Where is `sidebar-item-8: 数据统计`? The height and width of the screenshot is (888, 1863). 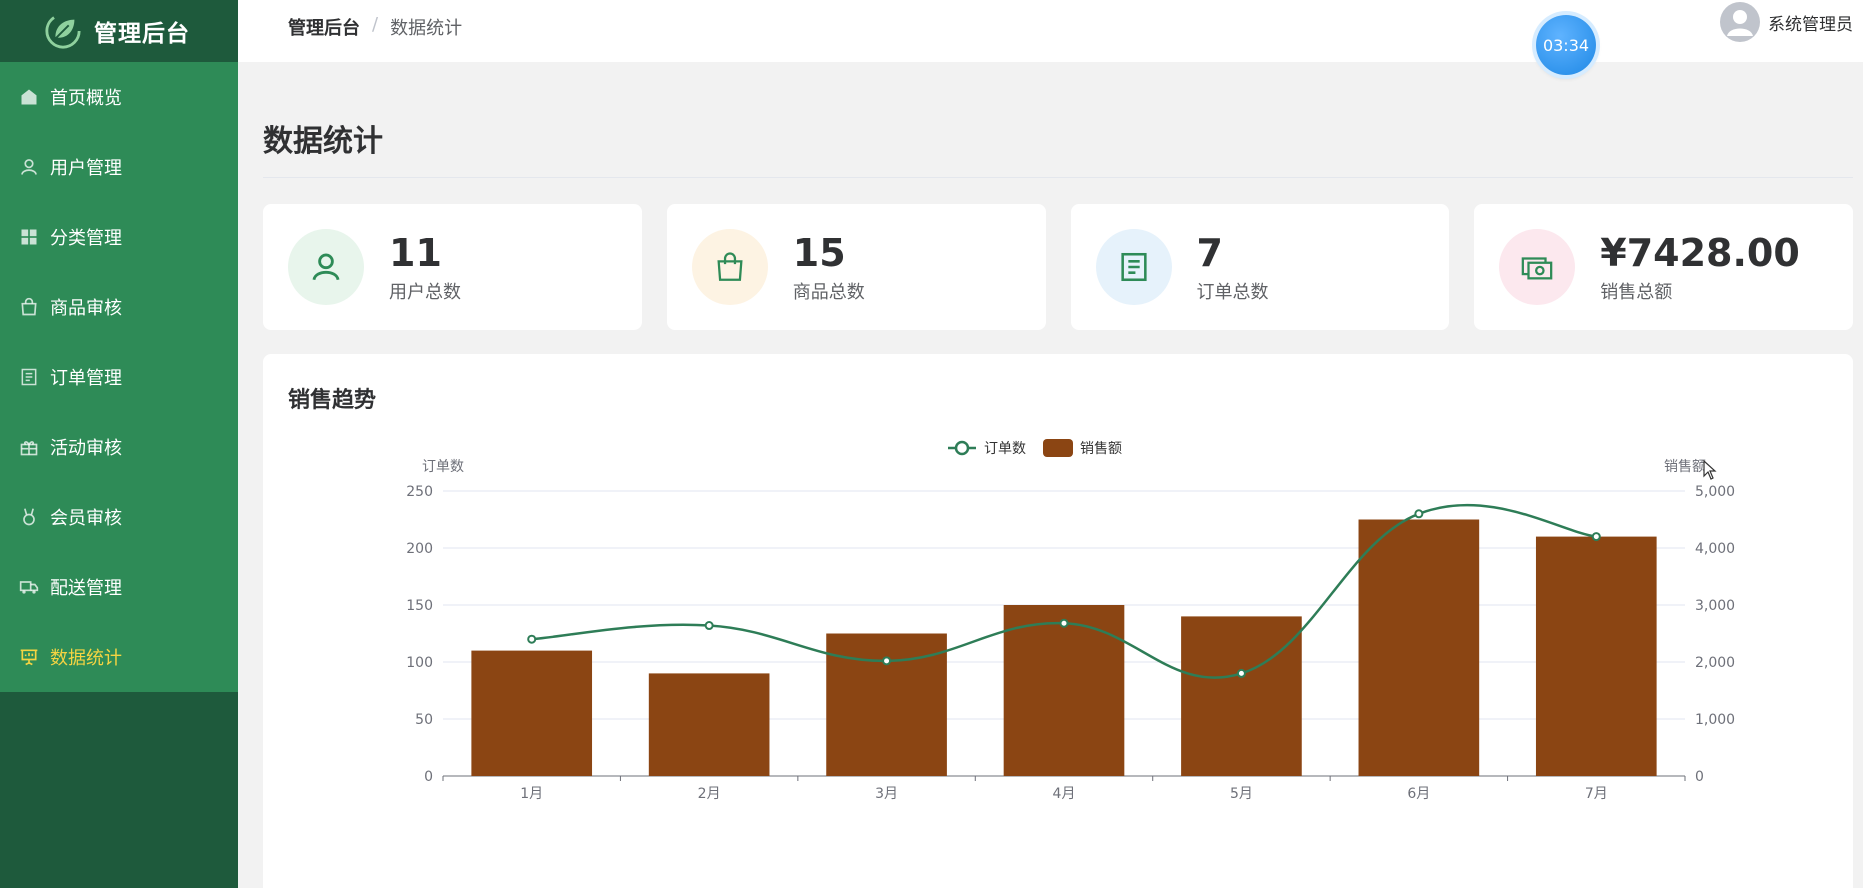
sidebar-item-8: 数据统计 is located at coordinates (119, 657).